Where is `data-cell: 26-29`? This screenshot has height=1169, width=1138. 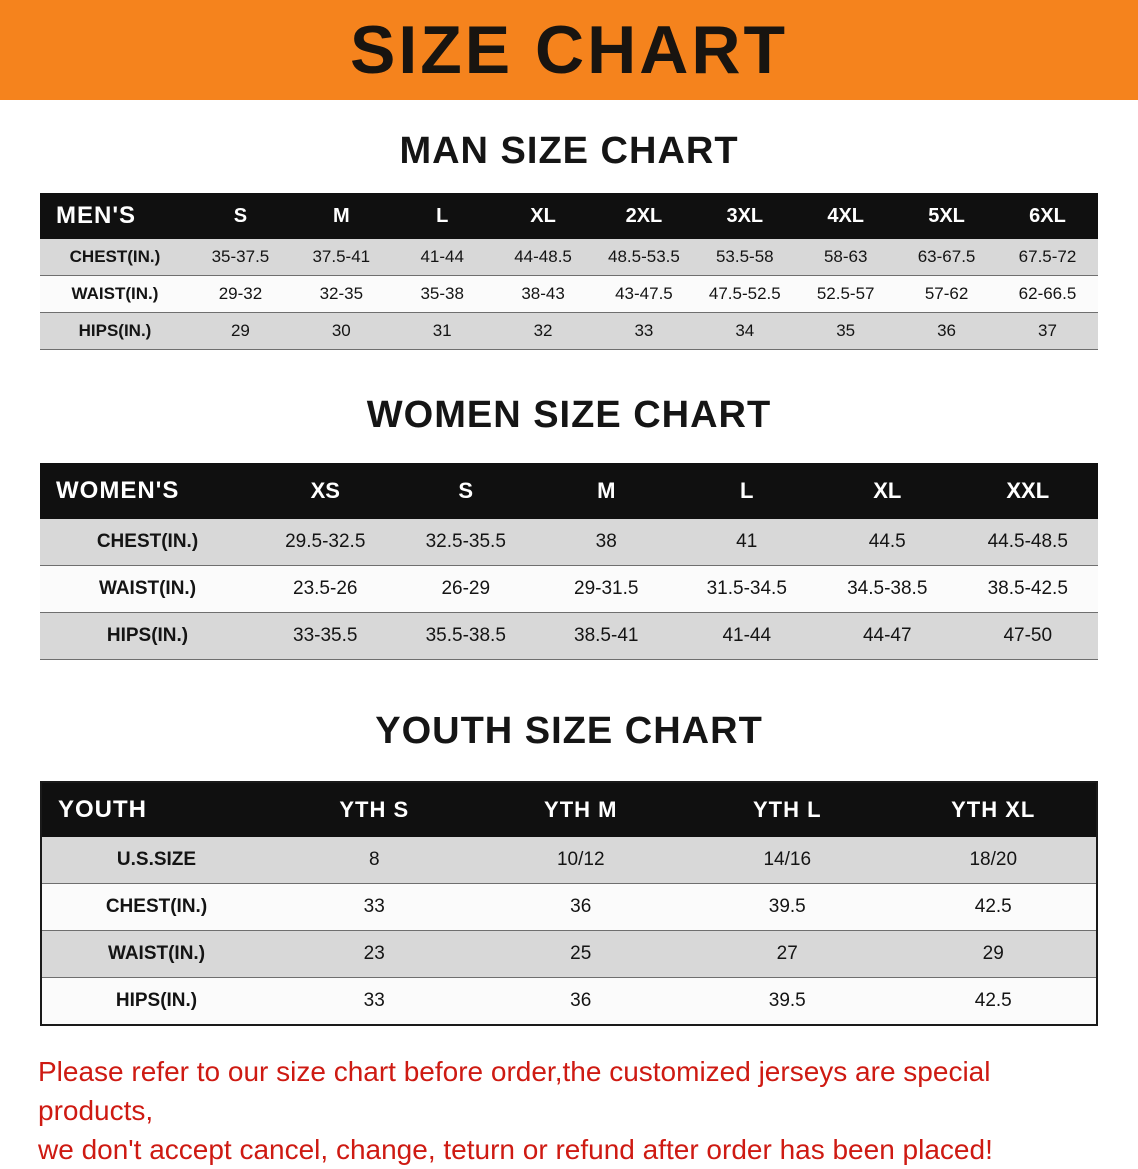 data-cell: 26-29 is located at coordinates (466, 588).